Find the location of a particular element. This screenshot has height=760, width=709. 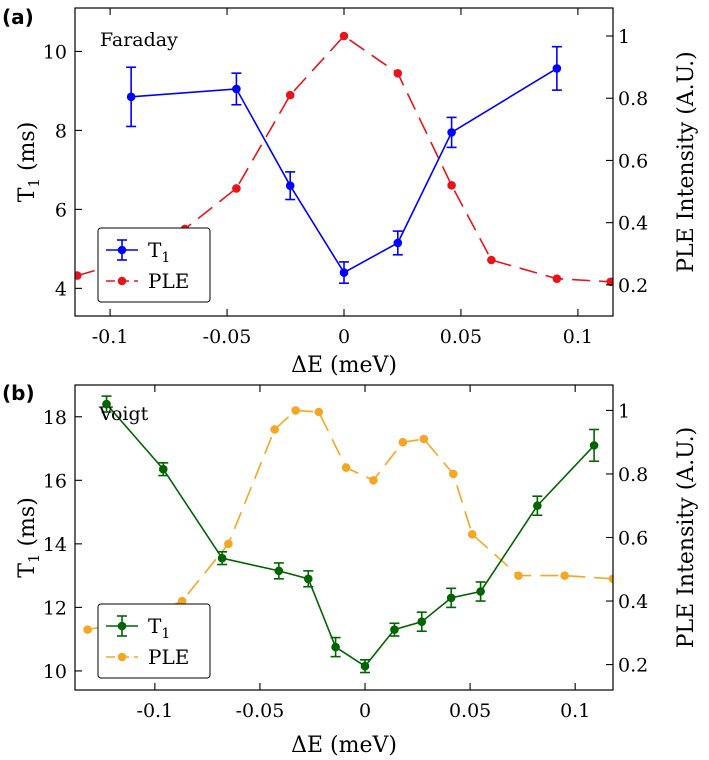

legend-entry-main: T is located at coordinates (155, 250).